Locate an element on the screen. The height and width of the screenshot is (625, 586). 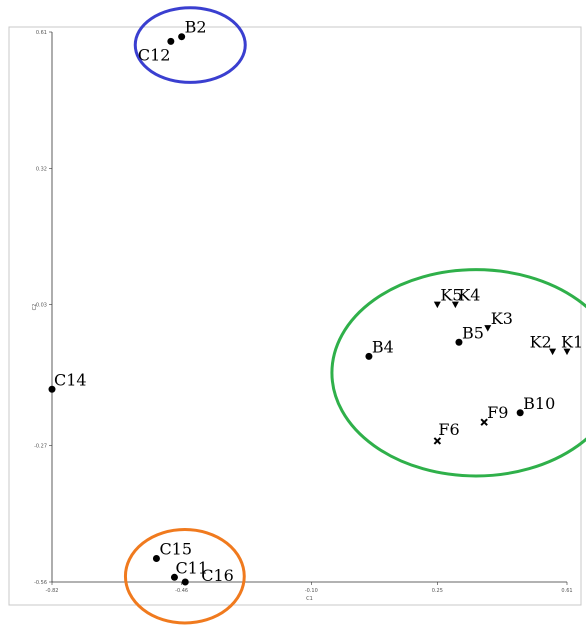
point-label: C15 is located at coordinates (175, 548).